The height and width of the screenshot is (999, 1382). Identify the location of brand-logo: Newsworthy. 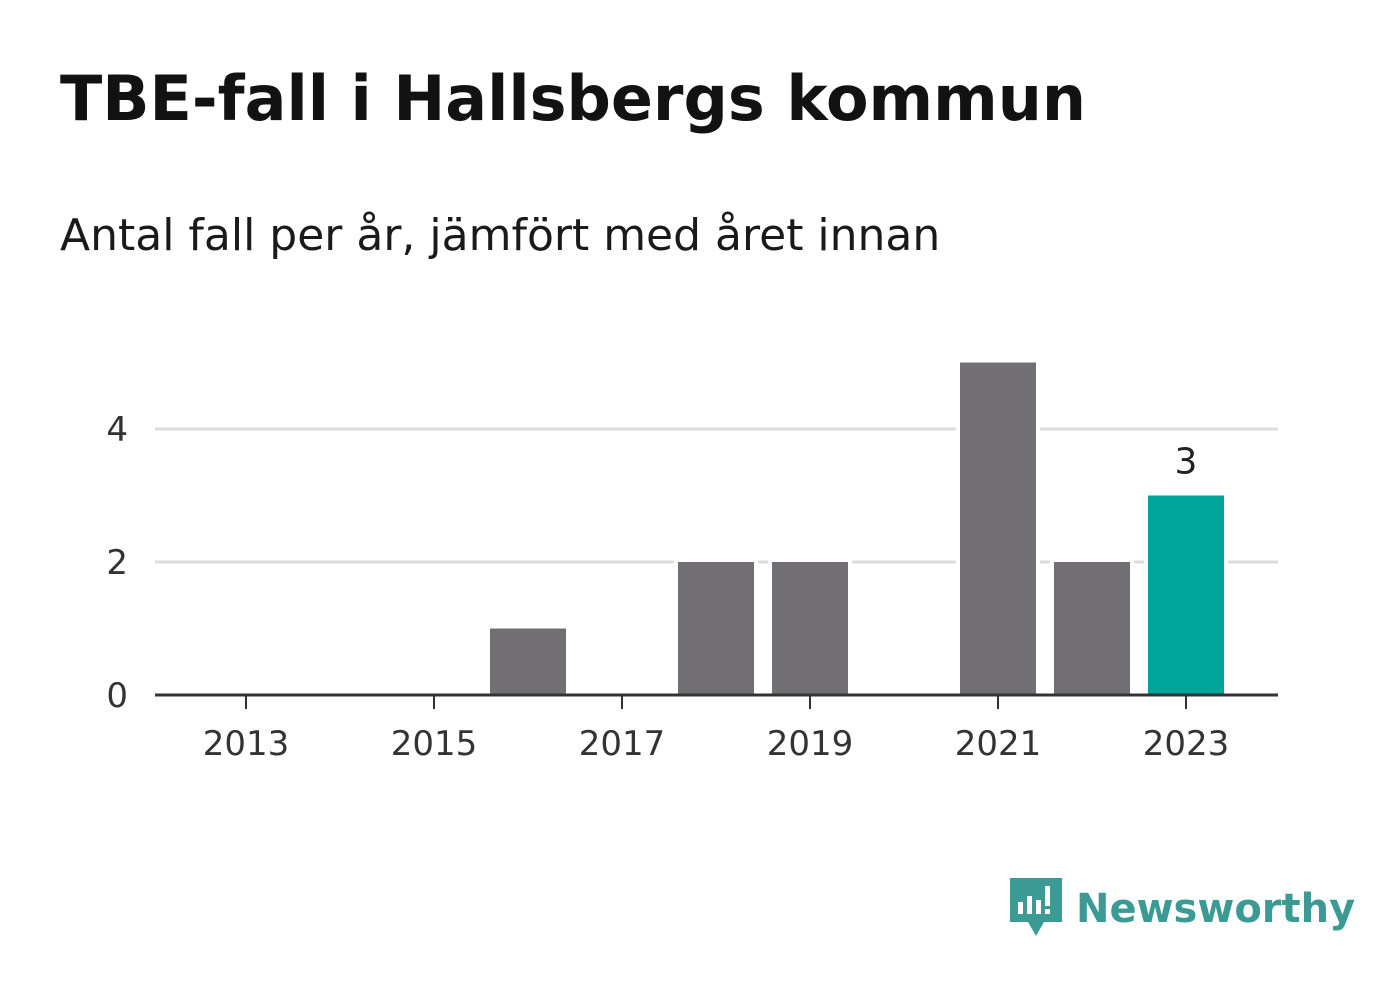
(1182, 909).